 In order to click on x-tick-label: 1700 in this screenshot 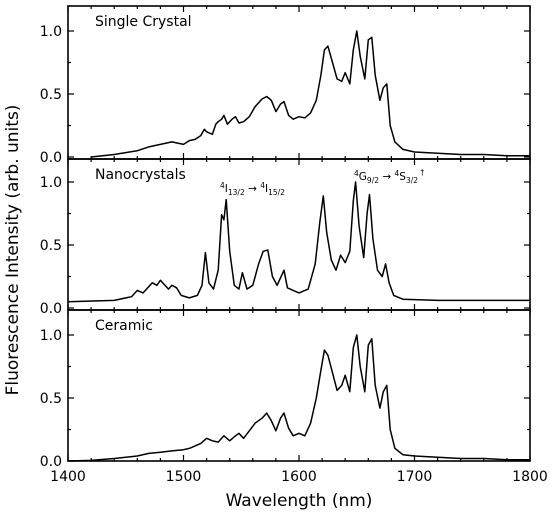, I will do `click(415, 477)`.